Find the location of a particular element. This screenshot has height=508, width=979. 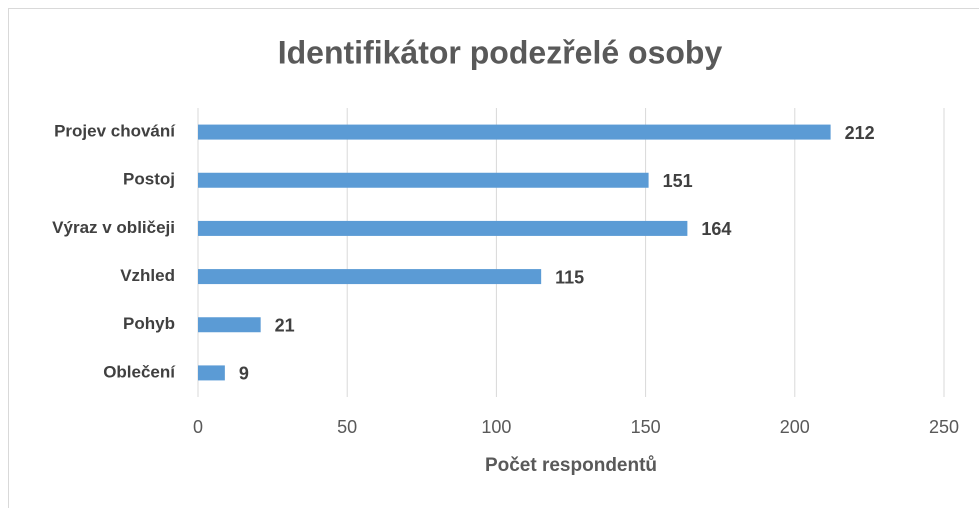

x-tick-label: 150 is located at coordinates (646, 427).